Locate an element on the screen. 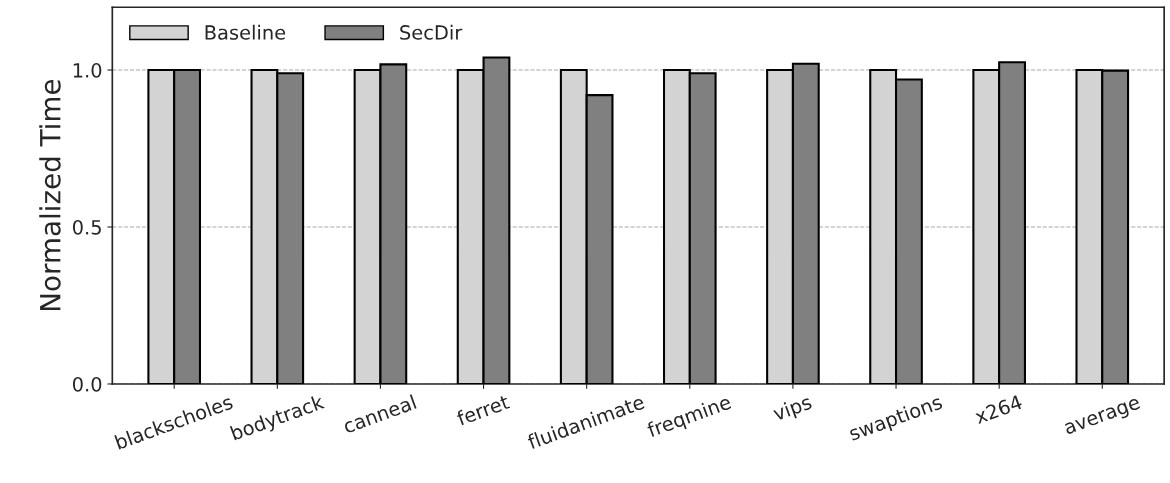 The width and height of the screenshot is (1170, 483). legend-label: Baseline is located at coordinates (245, 32).